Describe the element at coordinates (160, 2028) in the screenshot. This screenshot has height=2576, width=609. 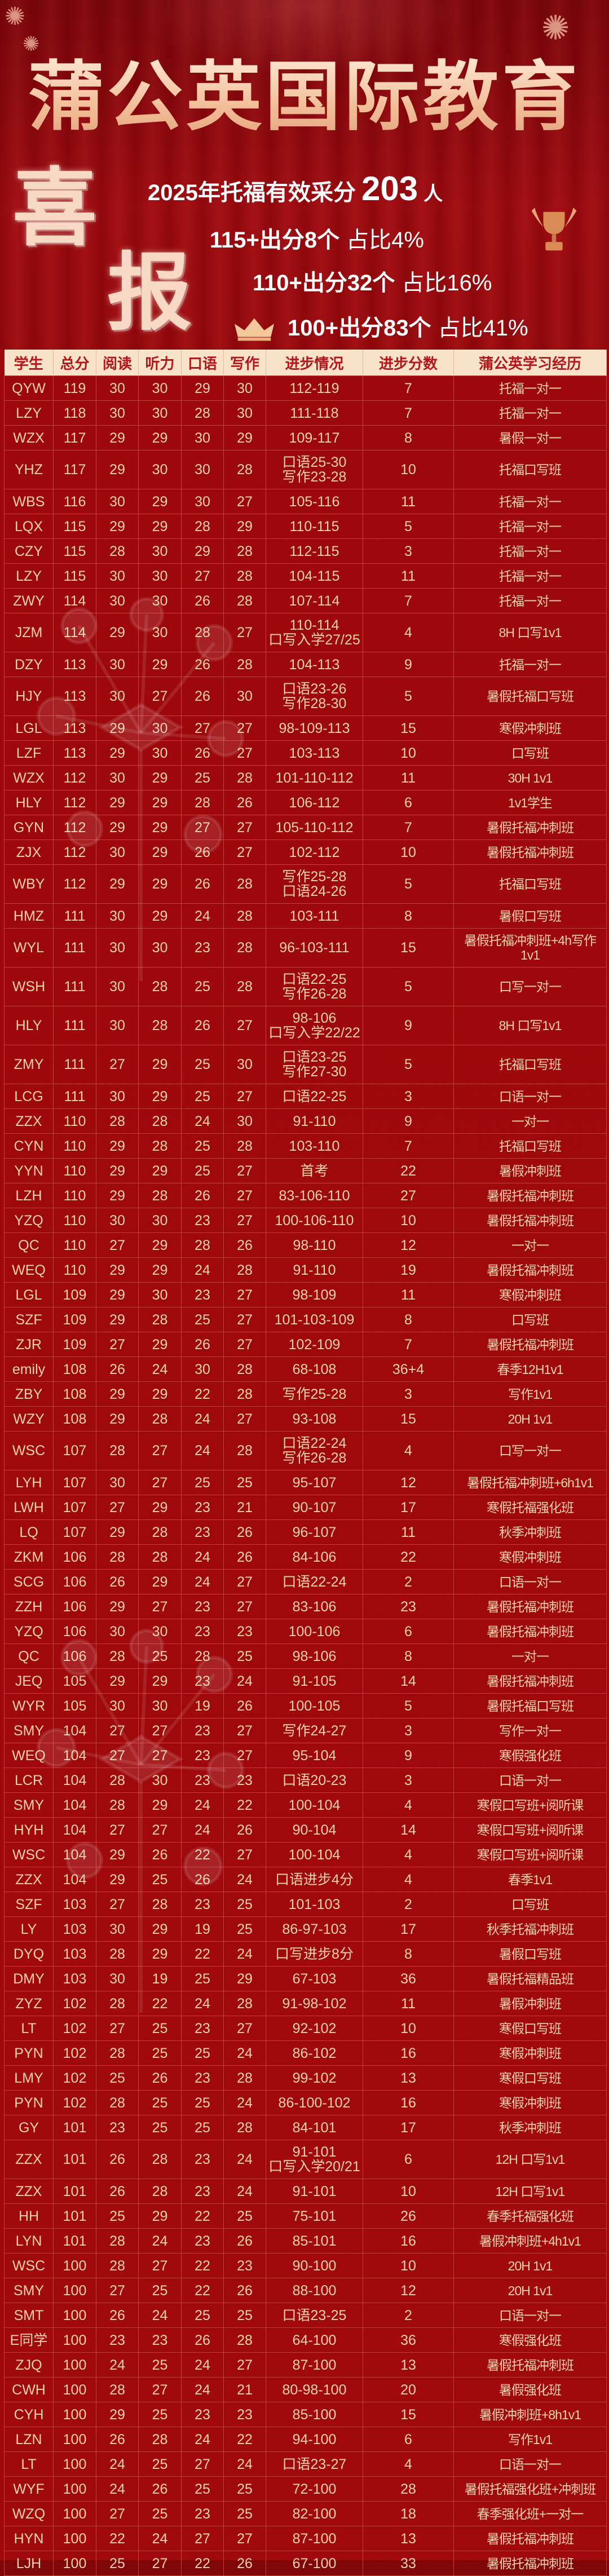
I see `cell-listening: 25` at that location.